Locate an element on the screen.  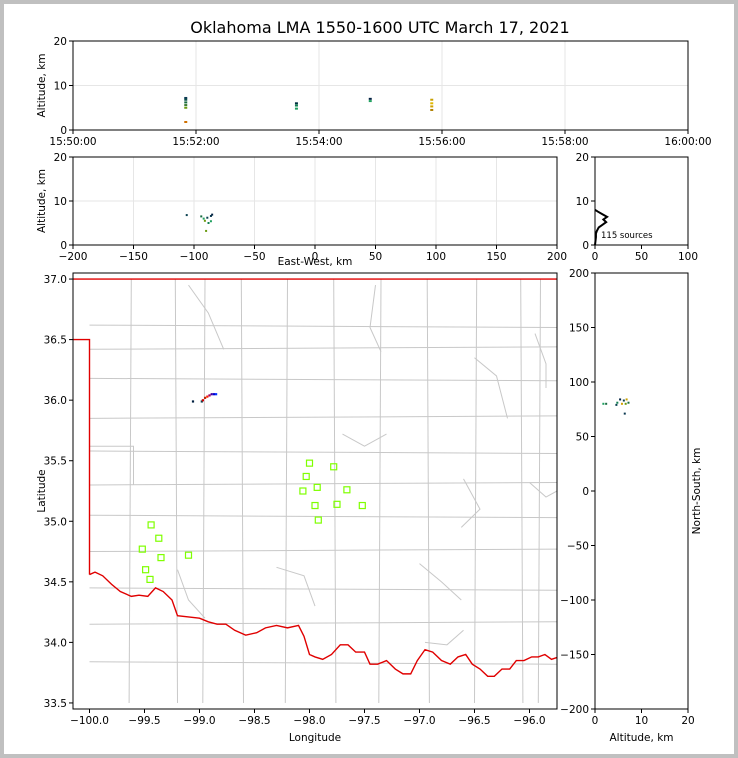
ew-ytick-label: 10 is located at coordinates (60, 202).